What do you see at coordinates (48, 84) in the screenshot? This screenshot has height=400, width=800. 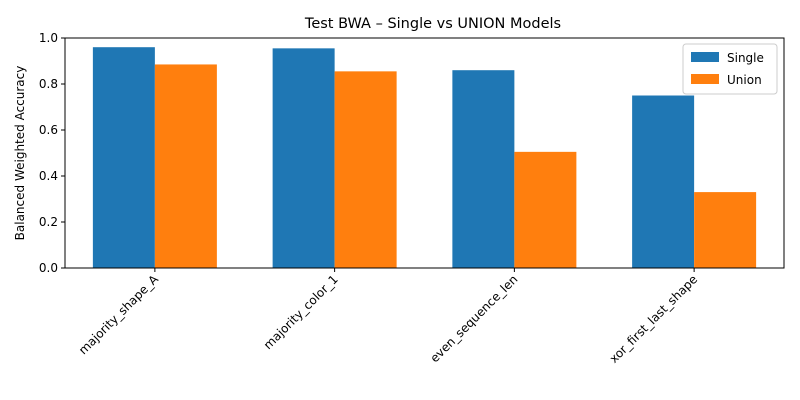 I see `y-tick-label: 0.8` at bounding box center [48, 84].